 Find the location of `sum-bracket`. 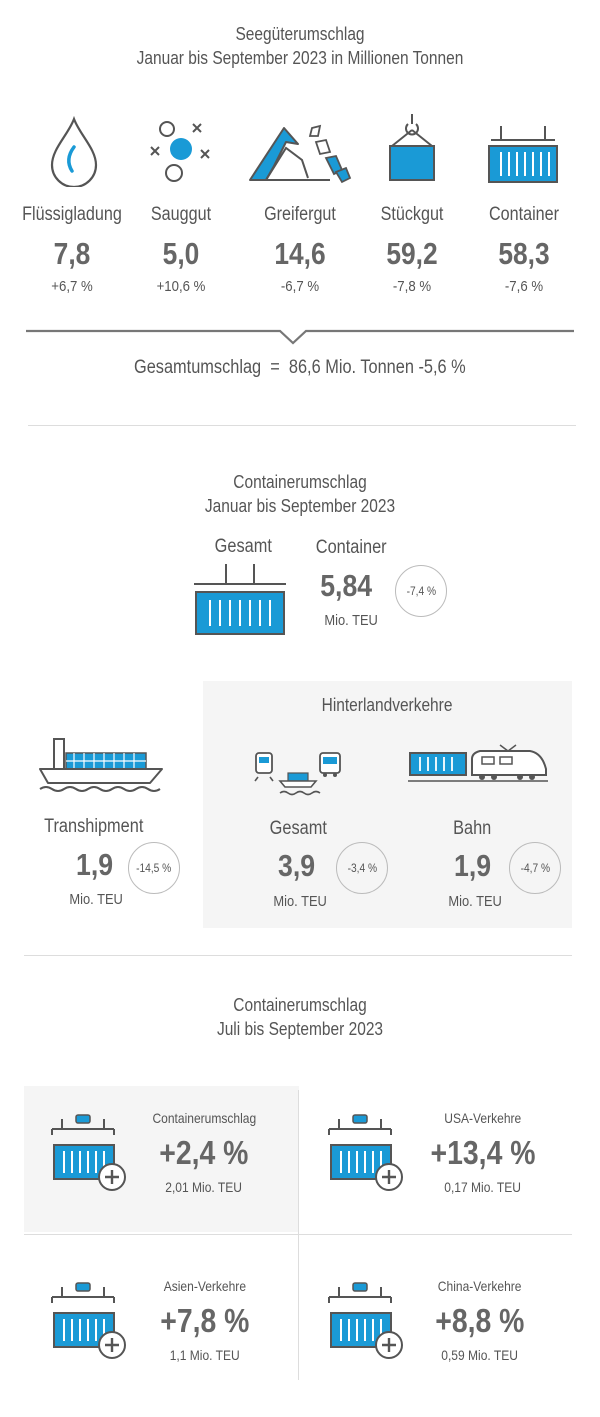

sum-bracket is located at coordinates (300, 337).